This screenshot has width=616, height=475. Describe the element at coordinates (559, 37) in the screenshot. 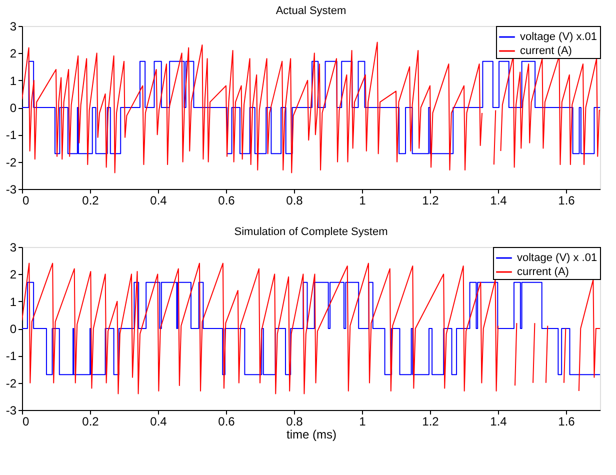

I see `legend-label: voltage (V) x.01` at that location.